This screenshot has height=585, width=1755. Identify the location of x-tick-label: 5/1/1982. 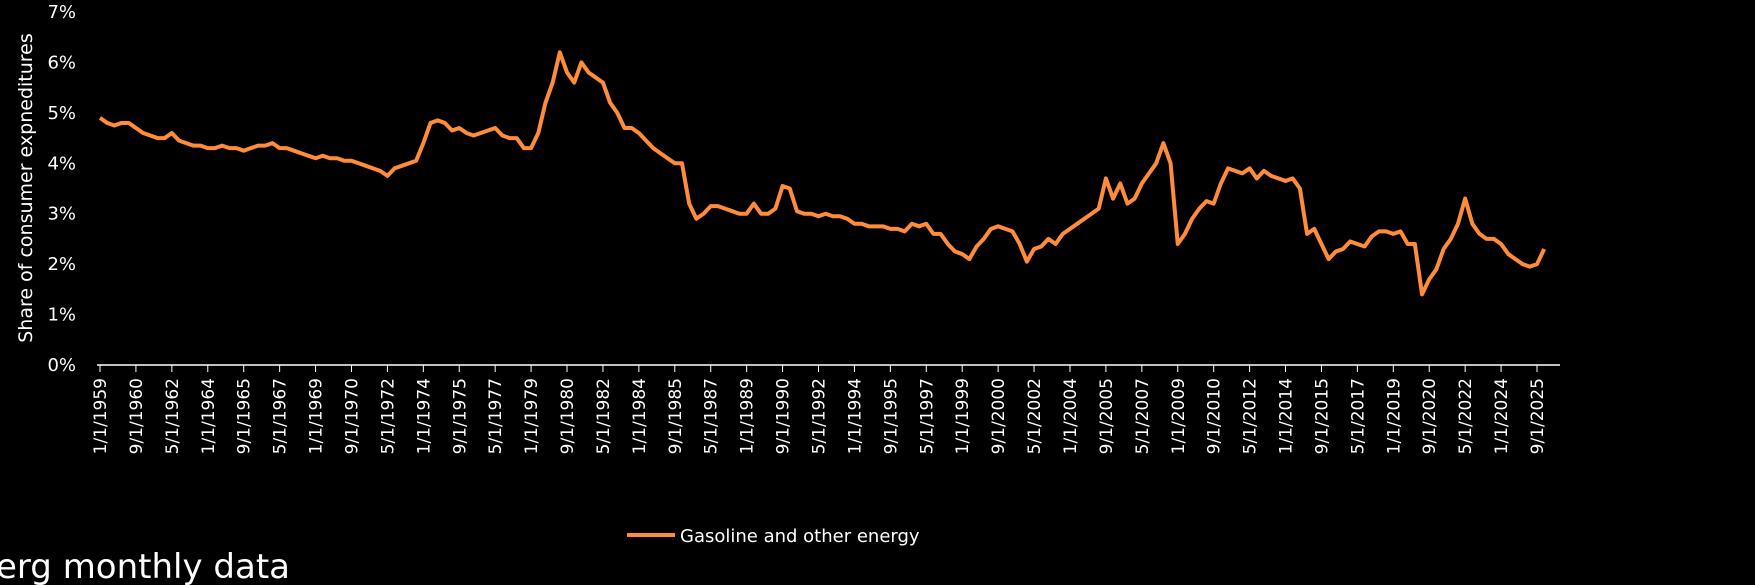
(604, 416).